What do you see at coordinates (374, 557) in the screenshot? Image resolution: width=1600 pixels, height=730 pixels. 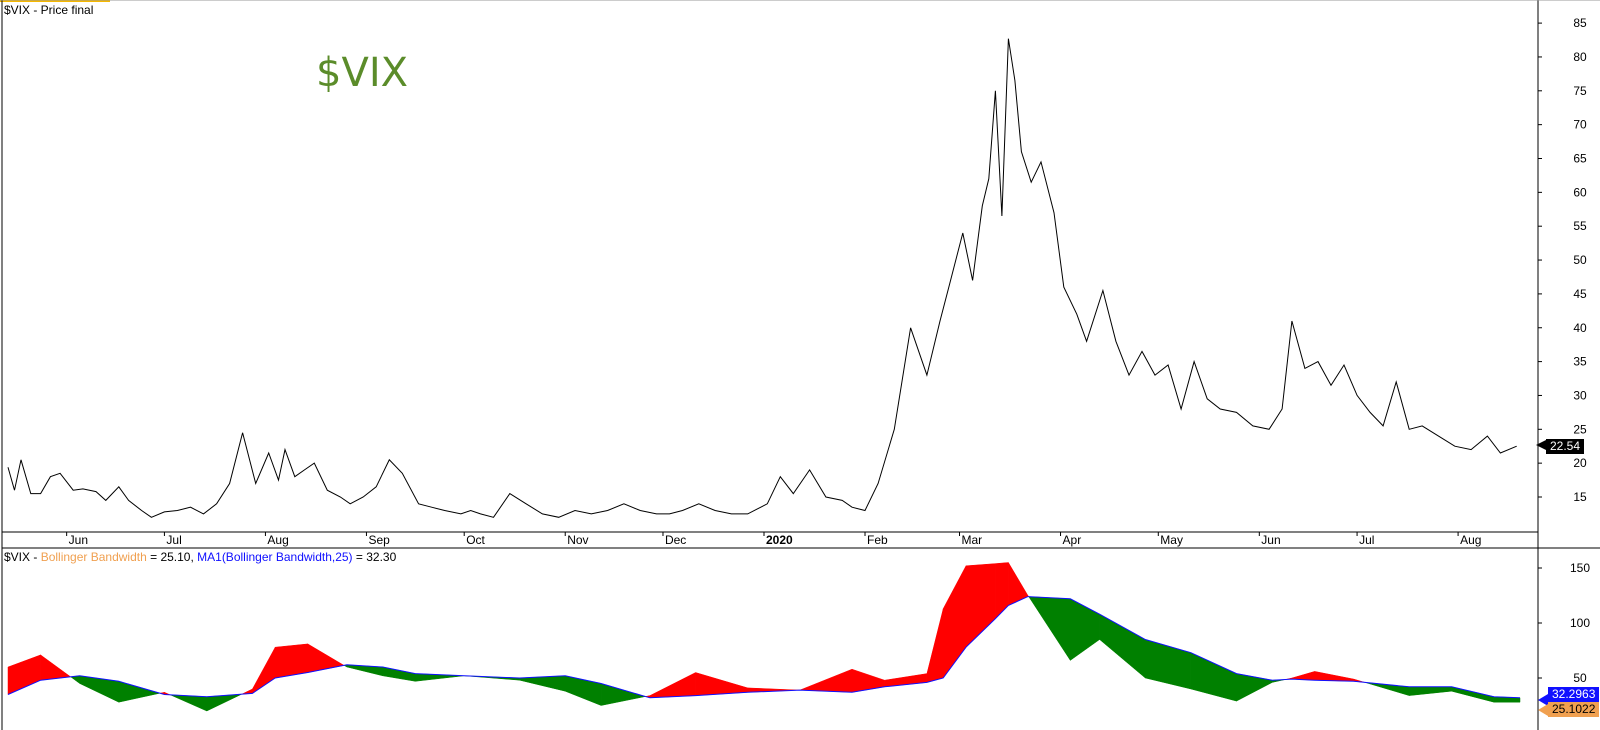 I see `ma-legend-value: = 32.30` at bounding box center [374, 557].